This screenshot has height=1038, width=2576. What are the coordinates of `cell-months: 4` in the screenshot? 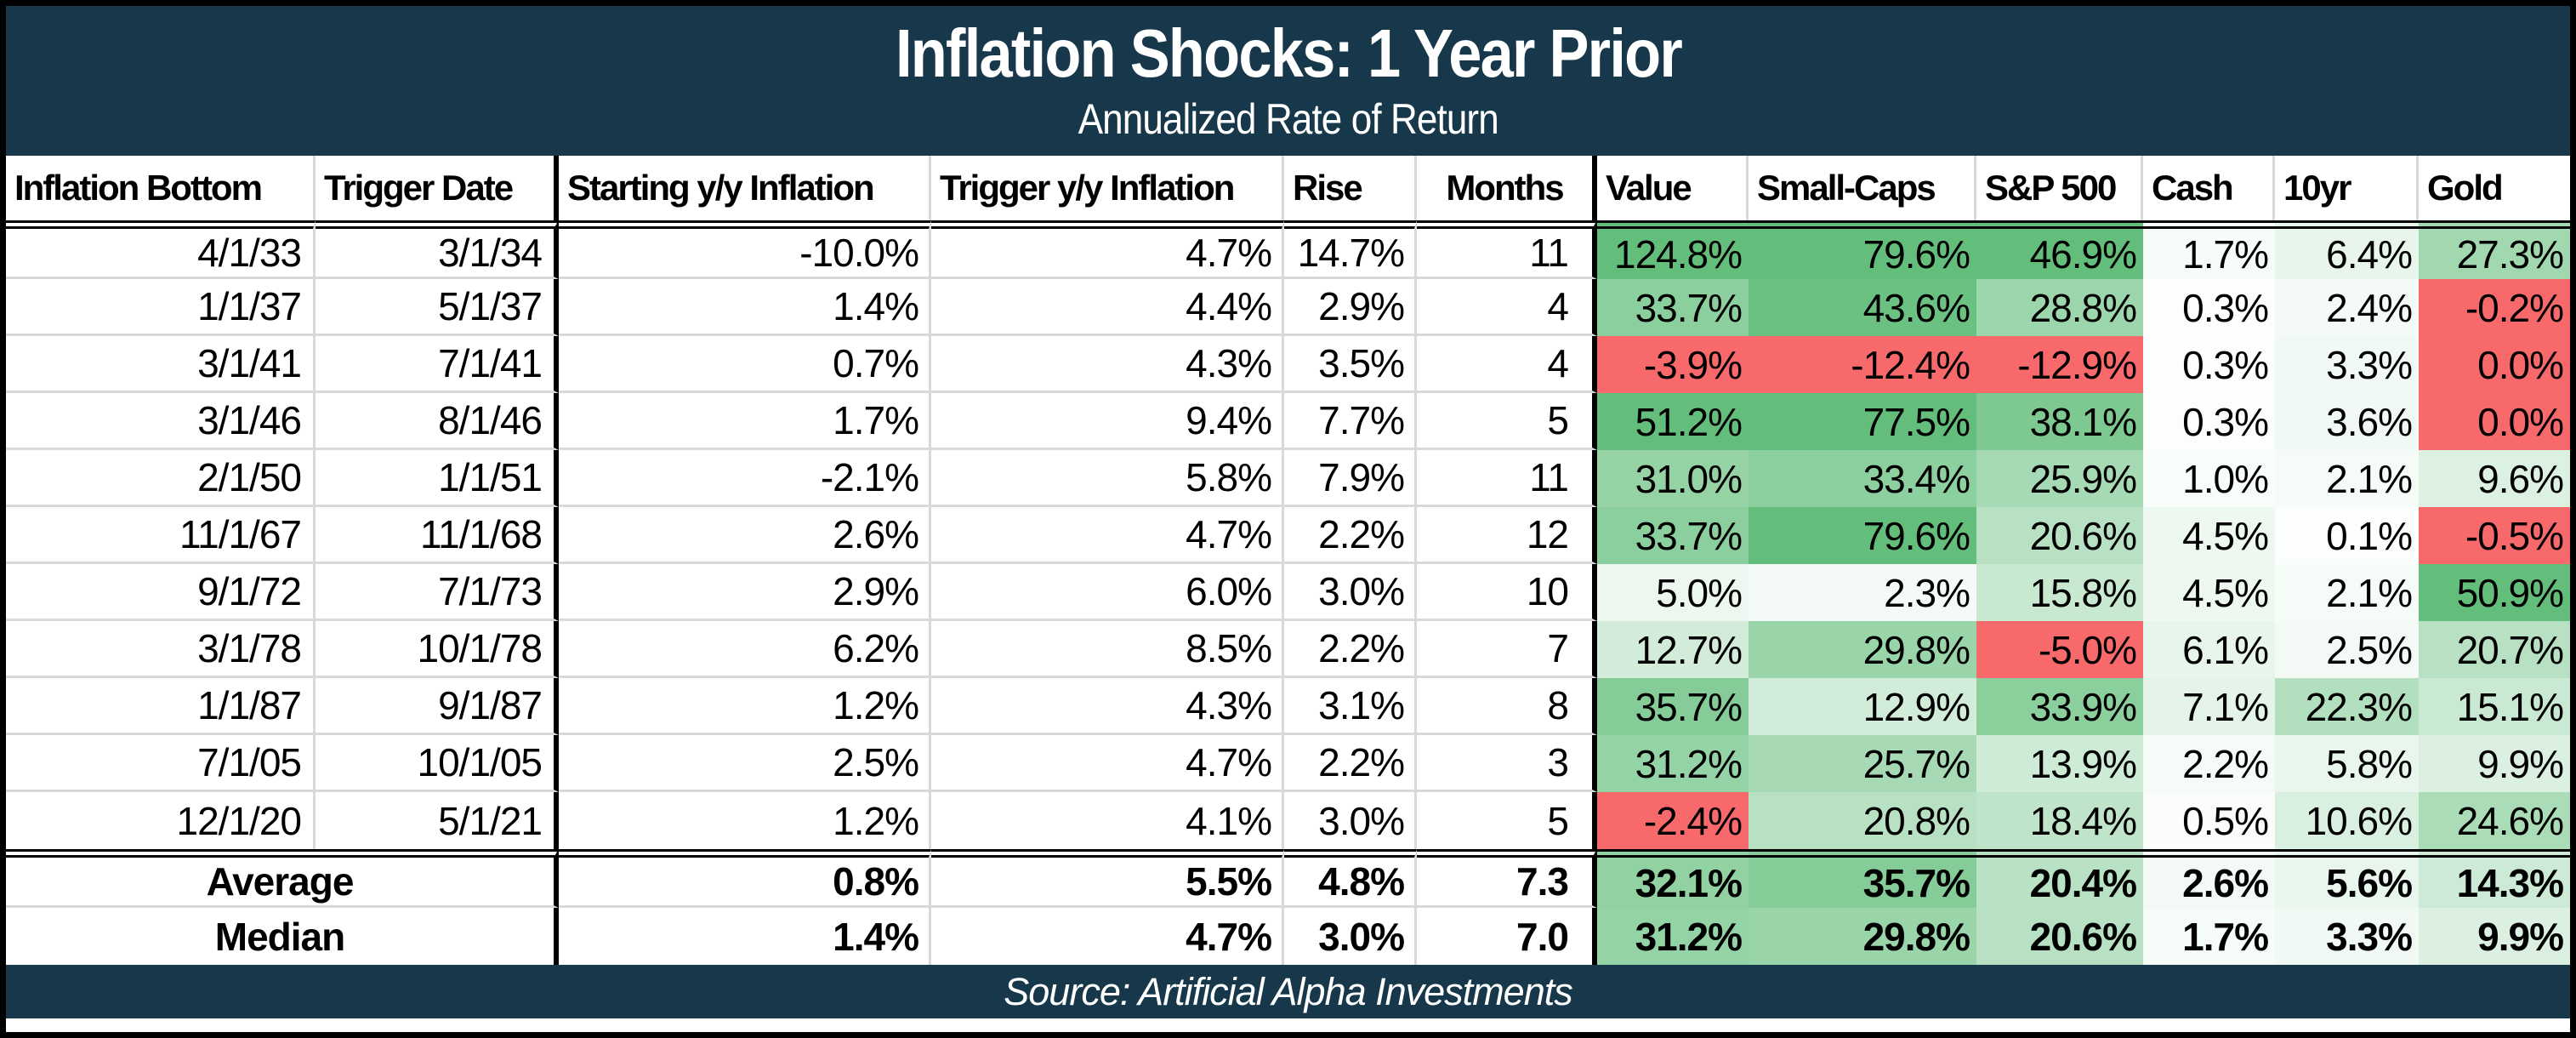 It's located at (1507, 364).